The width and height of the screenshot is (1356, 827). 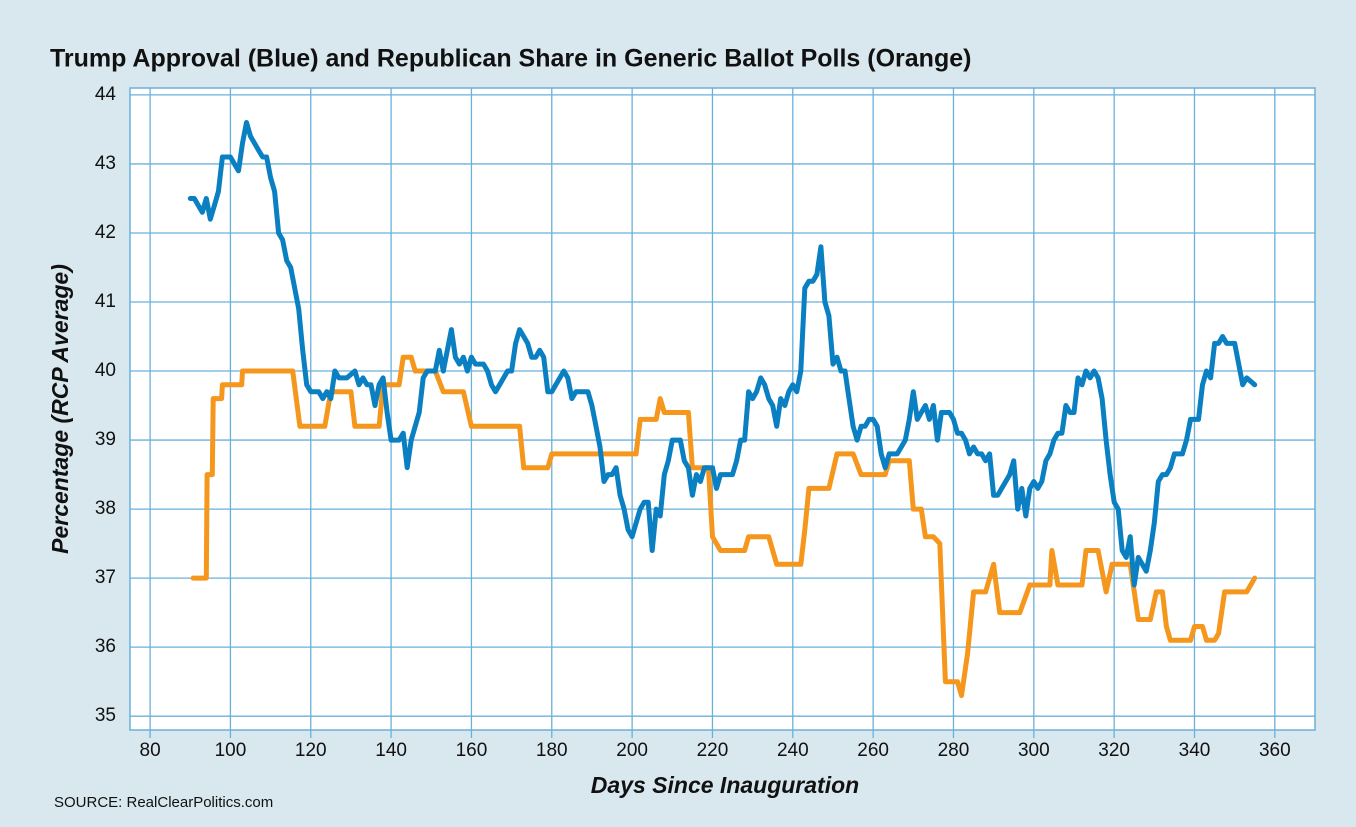 I want to click on y-tick-label: 44, so click(x=106, y=94).